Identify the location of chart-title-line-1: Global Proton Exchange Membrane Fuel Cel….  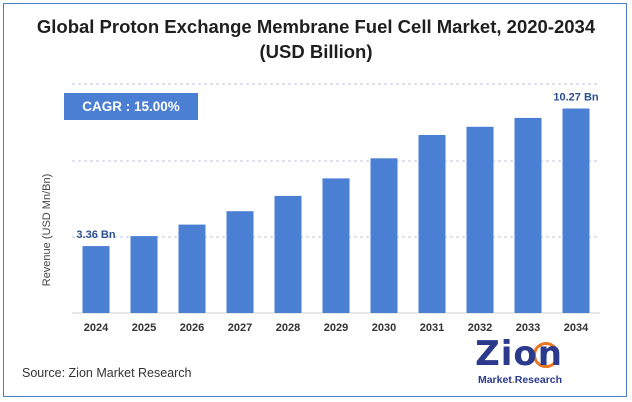
(316, 26).